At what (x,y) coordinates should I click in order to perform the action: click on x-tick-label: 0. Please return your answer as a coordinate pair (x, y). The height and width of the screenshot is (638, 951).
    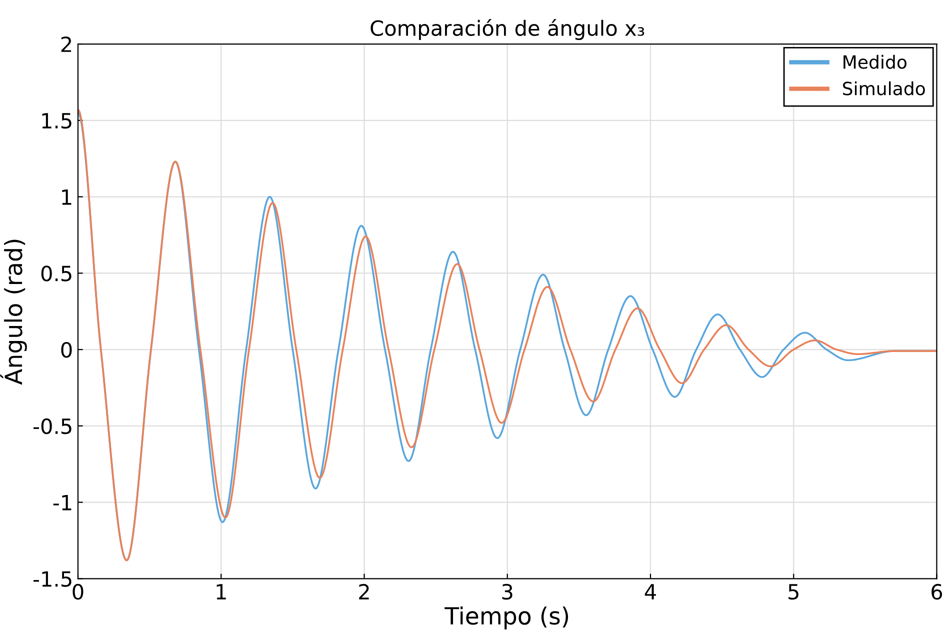
    Looking at the image, I should click on (78, 592).